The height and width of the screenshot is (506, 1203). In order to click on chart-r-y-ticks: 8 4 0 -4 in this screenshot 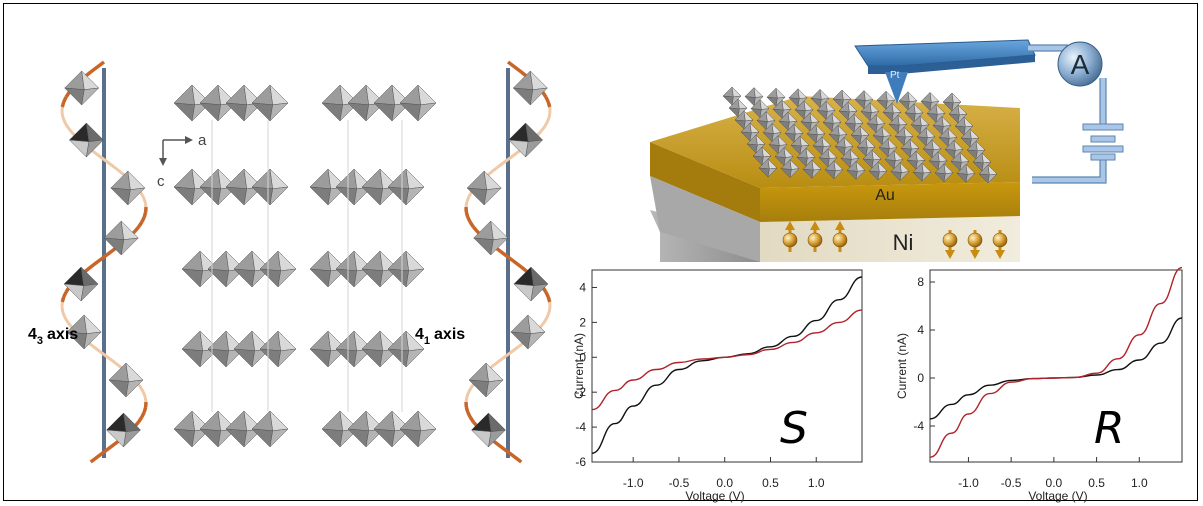, I will do `click(924, 354)`.